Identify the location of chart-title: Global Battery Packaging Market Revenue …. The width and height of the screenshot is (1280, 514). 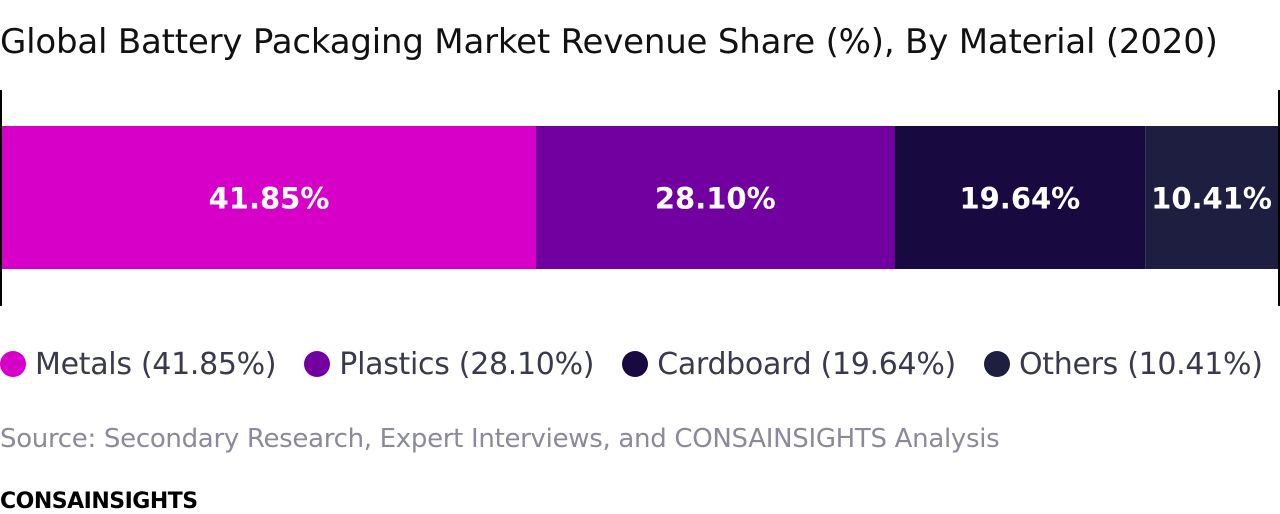
(609, 42).